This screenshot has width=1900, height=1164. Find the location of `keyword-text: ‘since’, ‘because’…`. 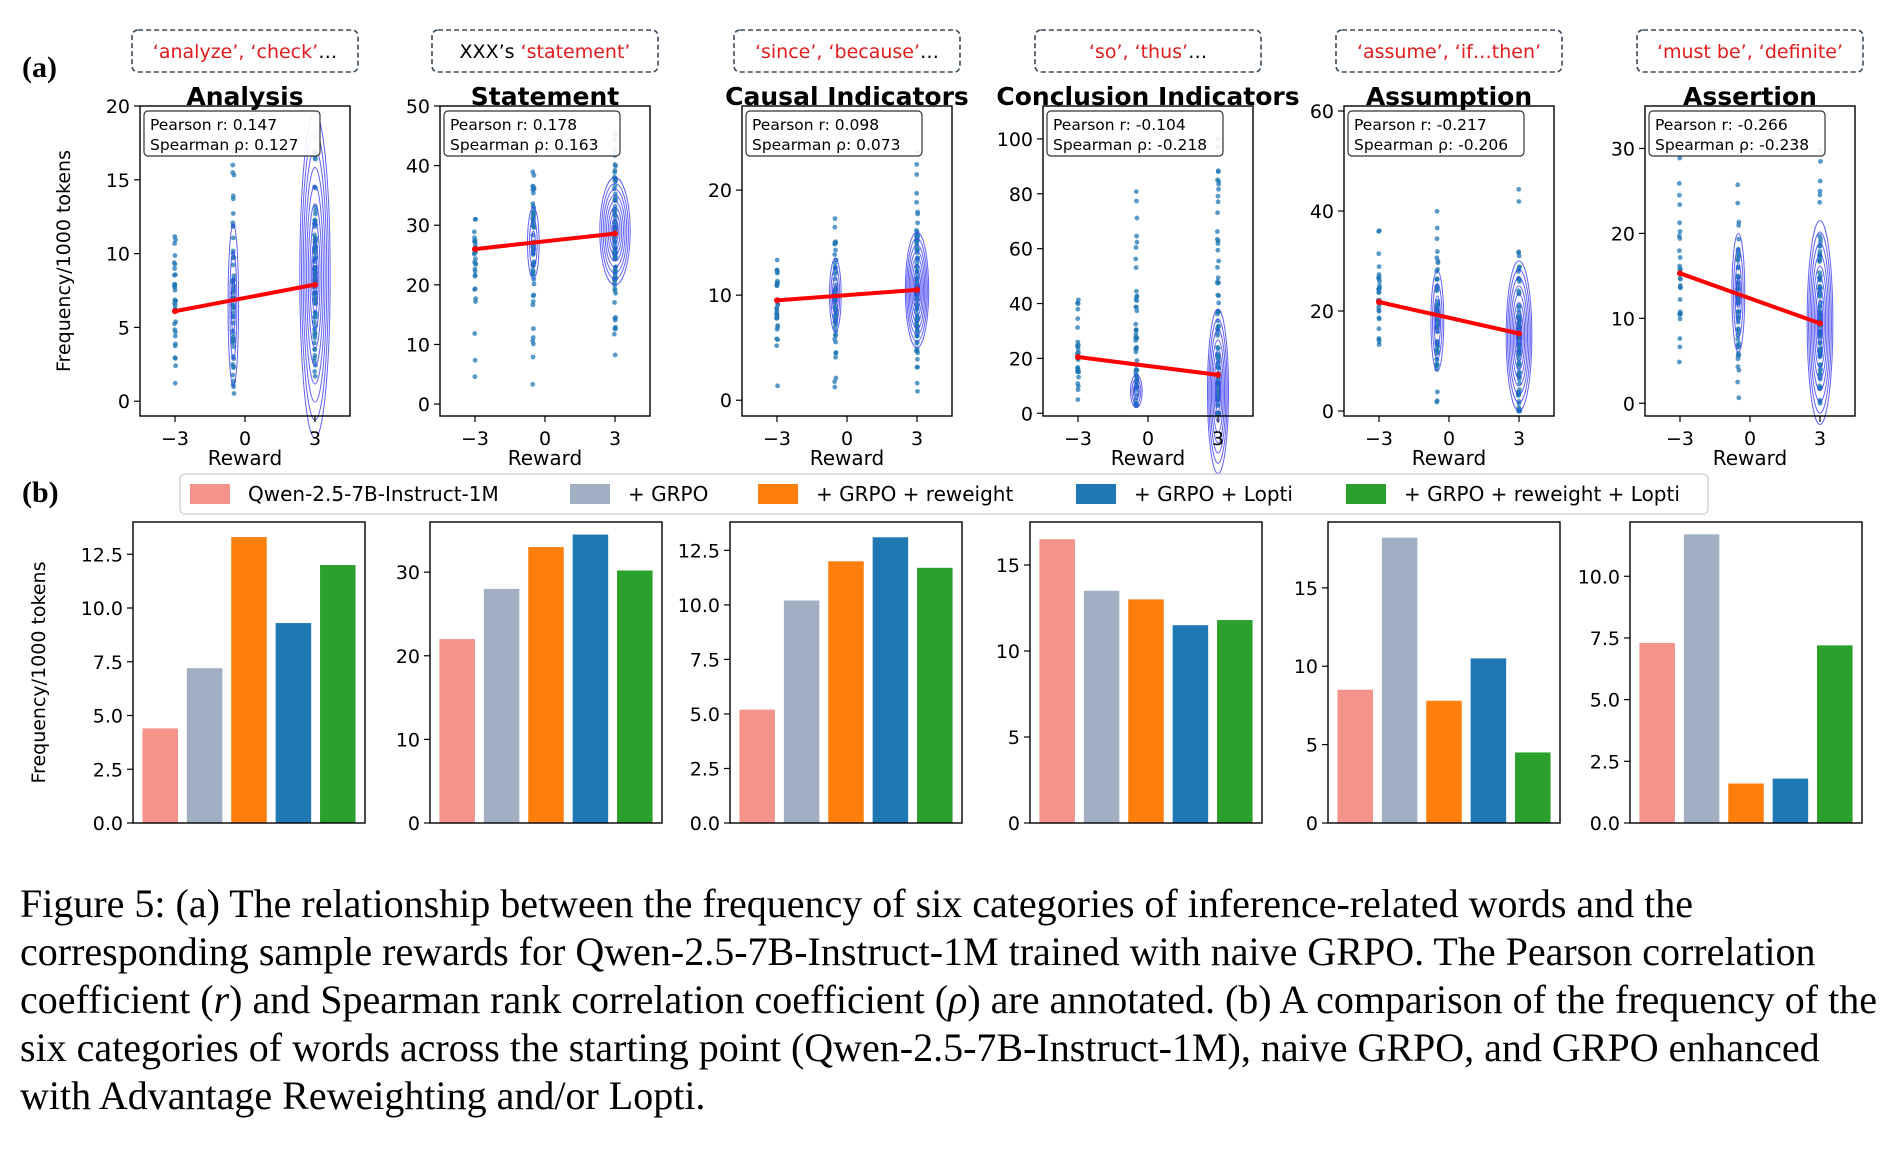

keyword-text: ‘since’, ‘because’… is located at coordinates (847, 52).